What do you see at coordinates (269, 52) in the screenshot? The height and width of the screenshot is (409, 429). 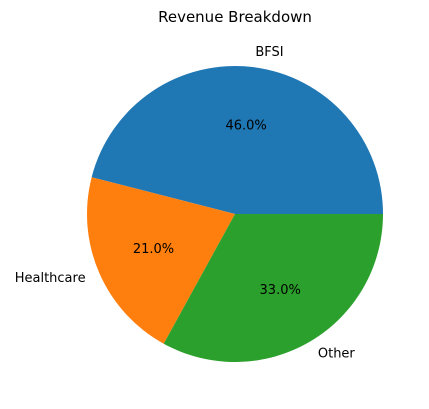 I see `slice-label-bfsi: BFSI` at bounding box center [269, 52].